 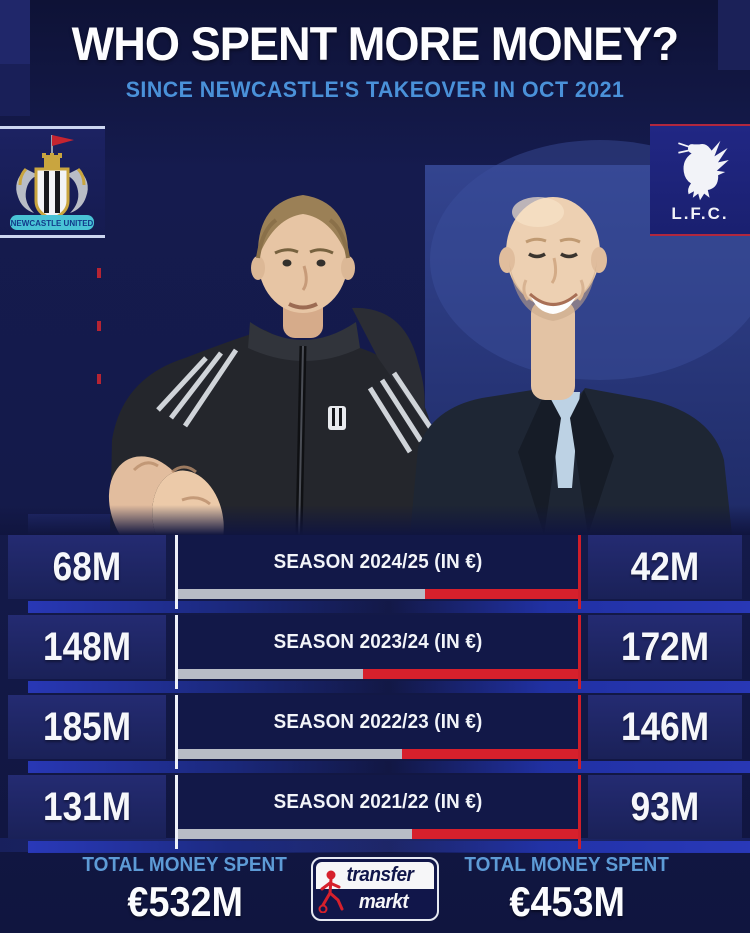 I want to click on liverpool-value: 93M, so click(x=665, y=806).